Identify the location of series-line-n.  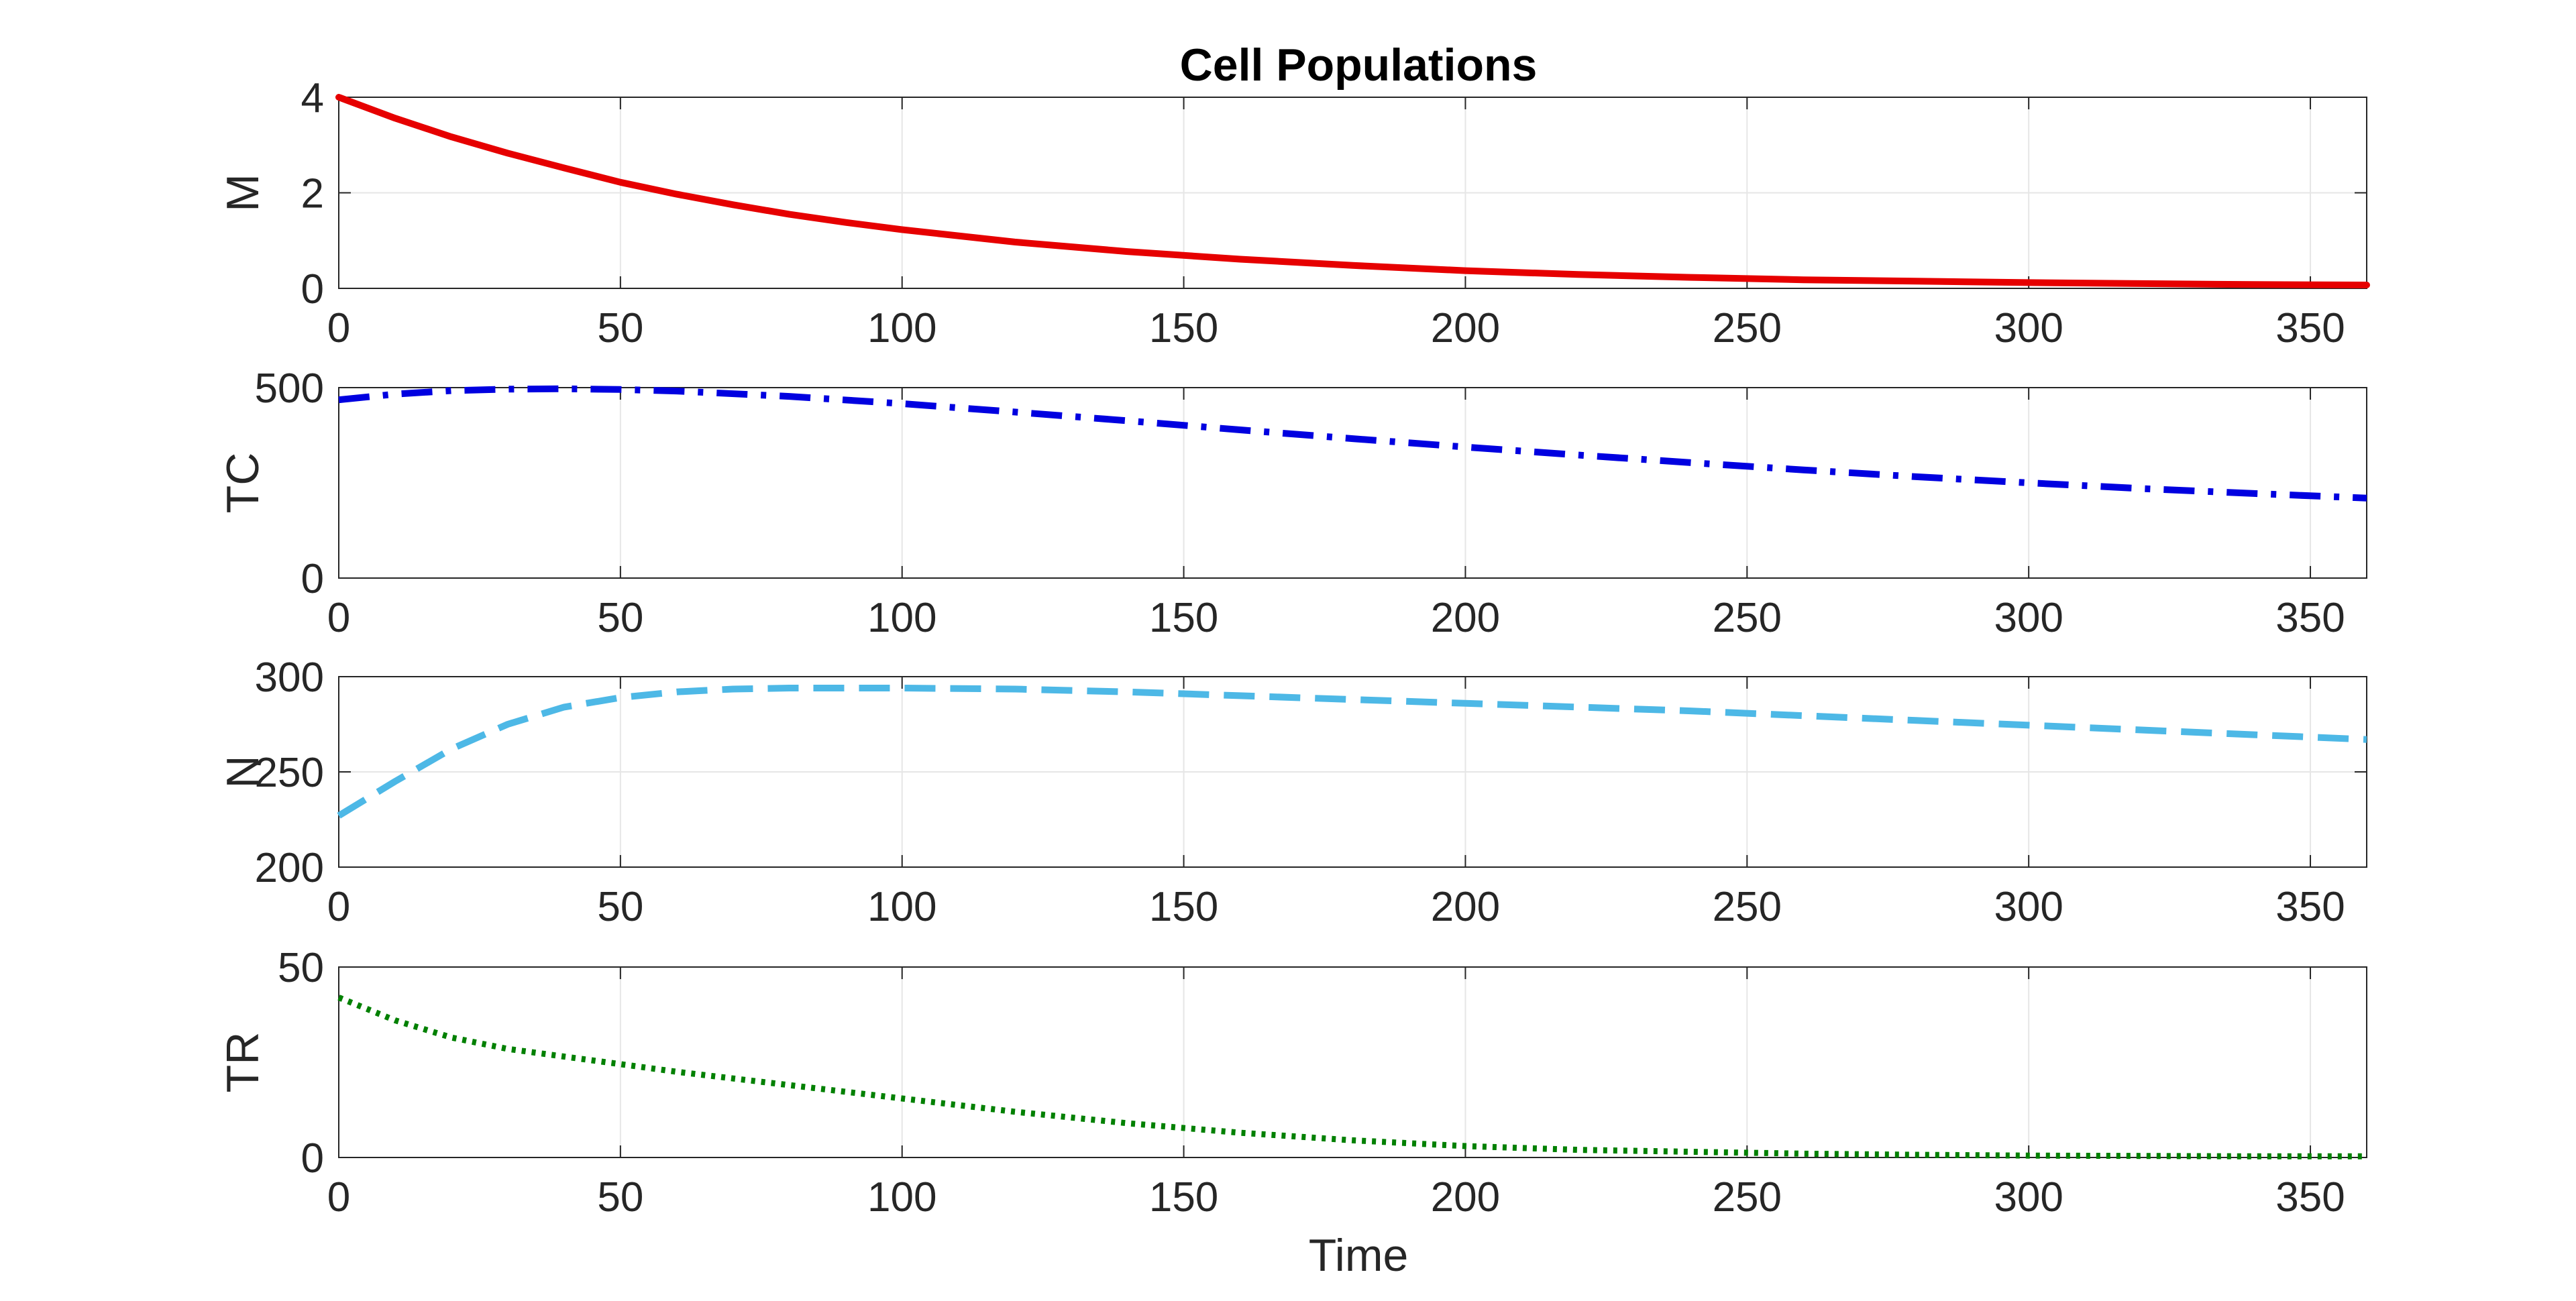
(1352, 752).